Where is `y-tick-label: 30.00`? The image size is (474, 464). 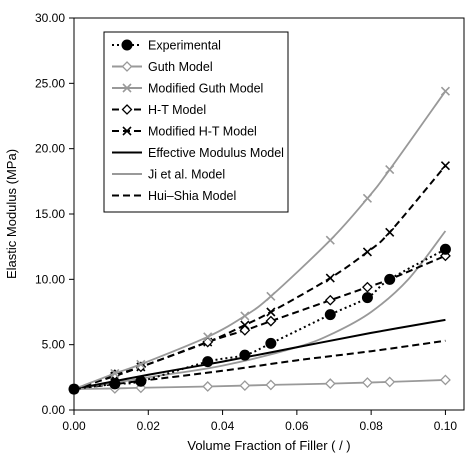
y-tick-label: 30.00 is located at coordinates (50, 18).